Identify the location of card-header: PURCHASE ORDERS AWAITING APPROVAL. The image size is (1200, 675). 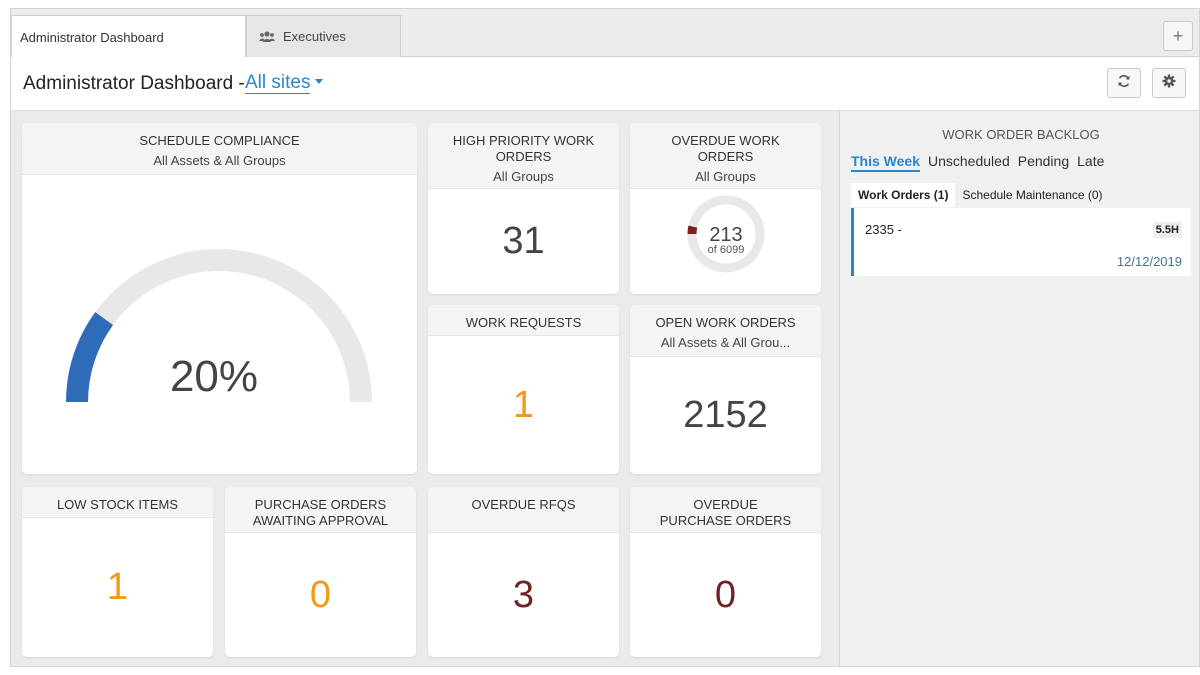
(320, 510).